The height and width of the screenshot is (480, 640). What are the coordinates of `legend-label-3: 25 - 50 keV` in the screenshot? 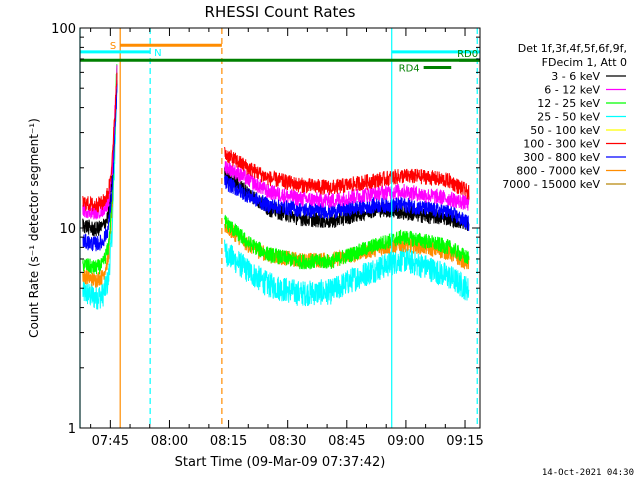 It's located at (568, 117).